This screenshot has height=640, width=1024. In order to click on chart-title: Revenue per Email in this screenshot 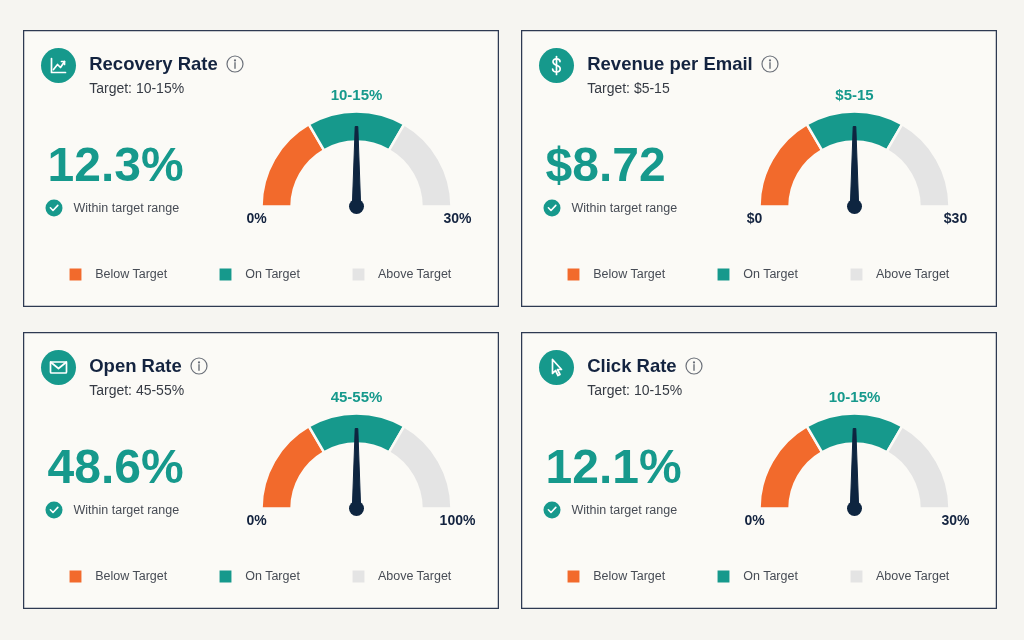, I will do `click(670, 64)`.